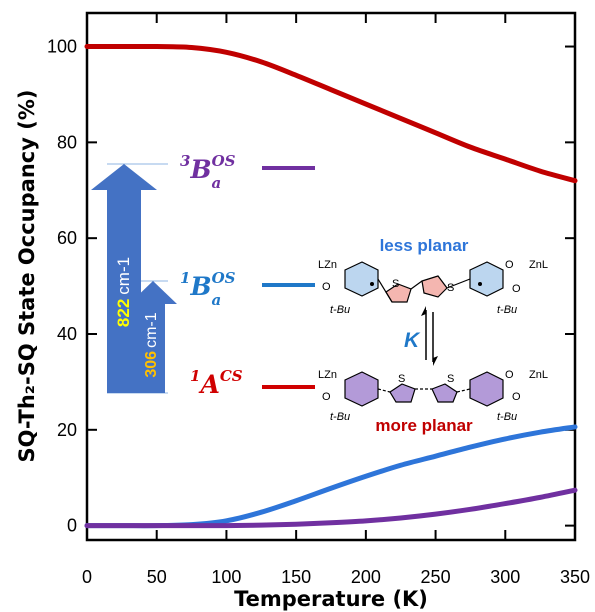 The height and width of the screenshot is (612, 595). I want to click on ring-left-bottom, so click(361, 389).